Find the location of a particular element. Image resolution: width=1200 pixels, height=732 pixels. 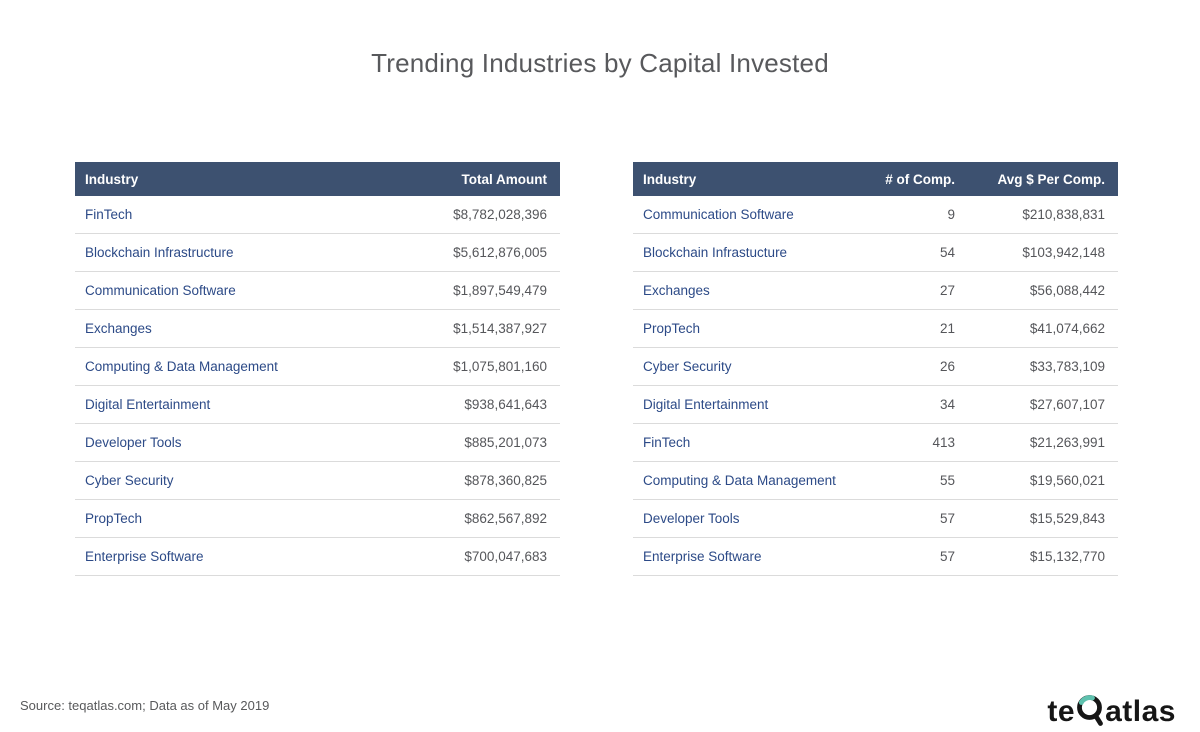

table-row: Exchanges 27 $56,088,442 is located at coordinates (875, 291).